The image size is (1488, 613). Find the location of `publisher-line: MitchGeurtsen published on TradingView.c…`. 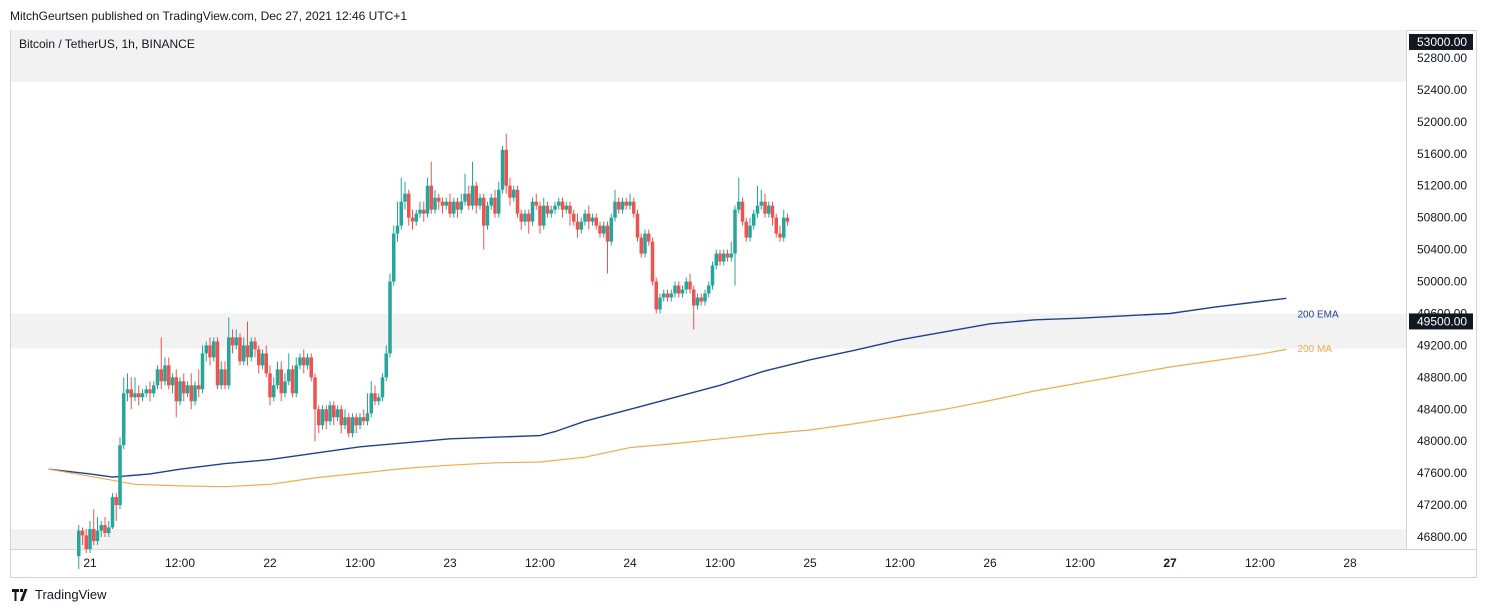

publisher-line: MitchGeurtsen published on TradingView.c… is located at coordinates (209, 16).